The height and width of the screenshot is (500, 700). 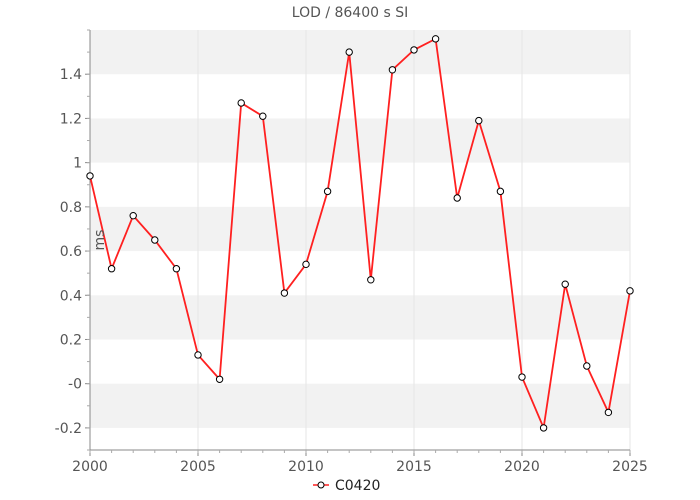 What do you see at coordinates (71, 296) in the screenshot?
I see `y-tick-label: 0.4` at bounding box center [71, 296].